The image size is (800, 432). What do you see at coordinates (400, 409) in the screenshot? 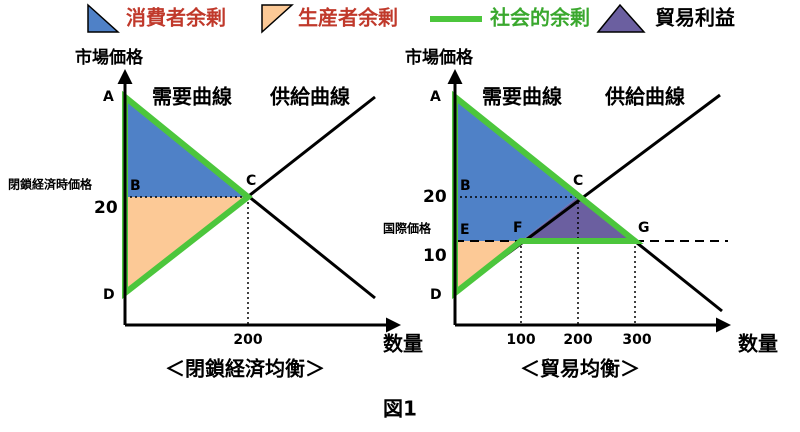
I see `caption: 図1` at bounding box center [400, 409].